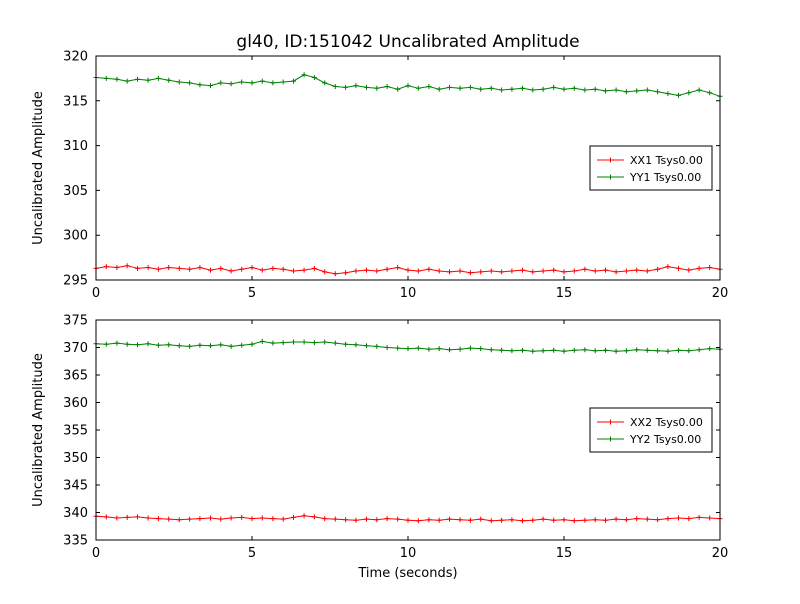 The height and width of the screenshot is (604, 800). What do you see at coordinates (75, 321) in the screenshot?
I see `y-tick-label: 375` at bounding box center [75, 321].